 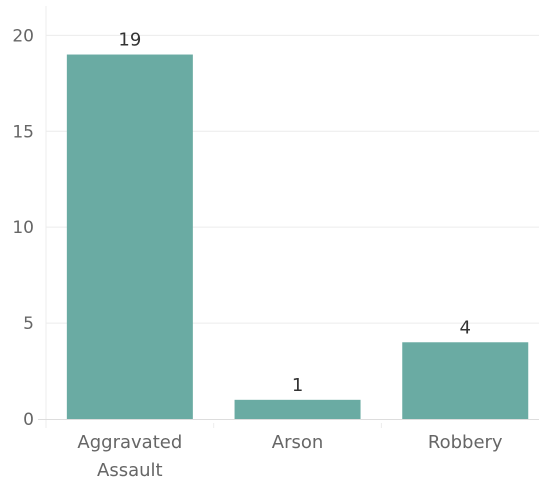 I want to click on data-label: 1, so click(x=297, y=385).